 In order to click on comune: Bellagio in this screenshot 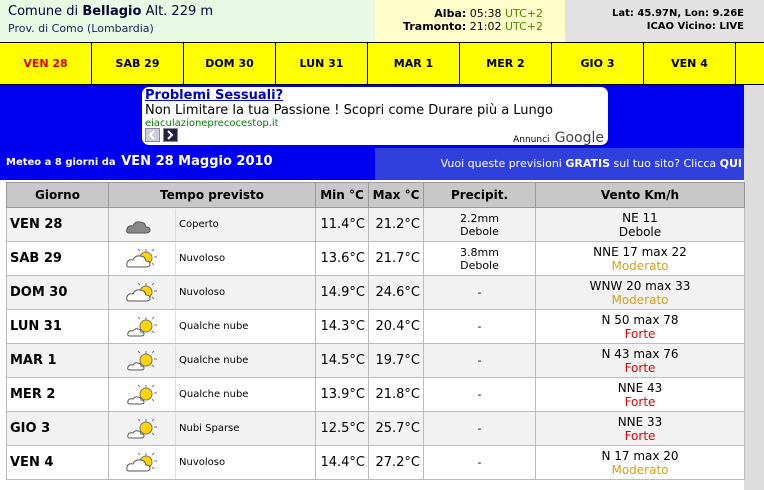, I will do `click(112, 11)`.